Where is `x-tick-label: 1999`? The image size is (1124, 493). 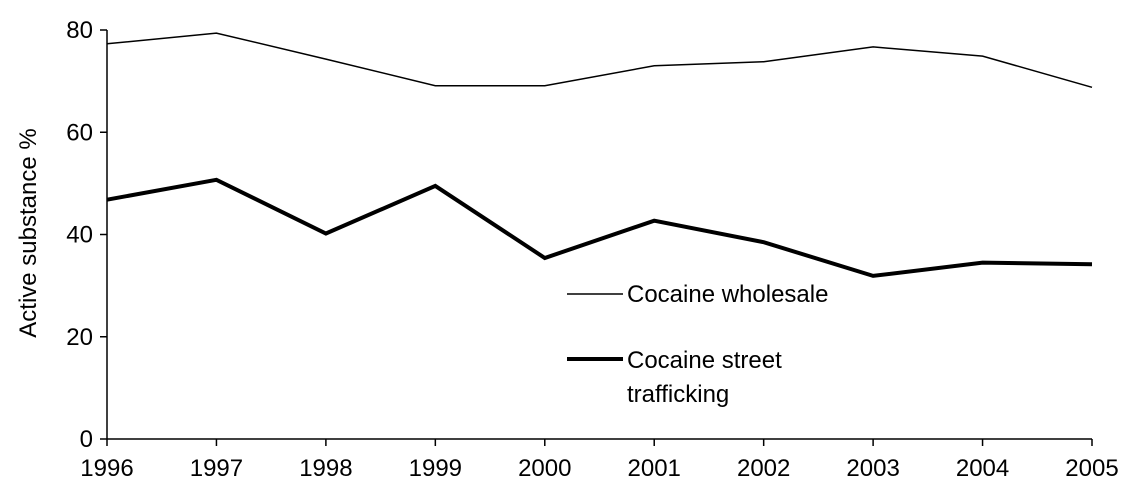 x-tick-label: 1999 is located at coordinates (435, 468).